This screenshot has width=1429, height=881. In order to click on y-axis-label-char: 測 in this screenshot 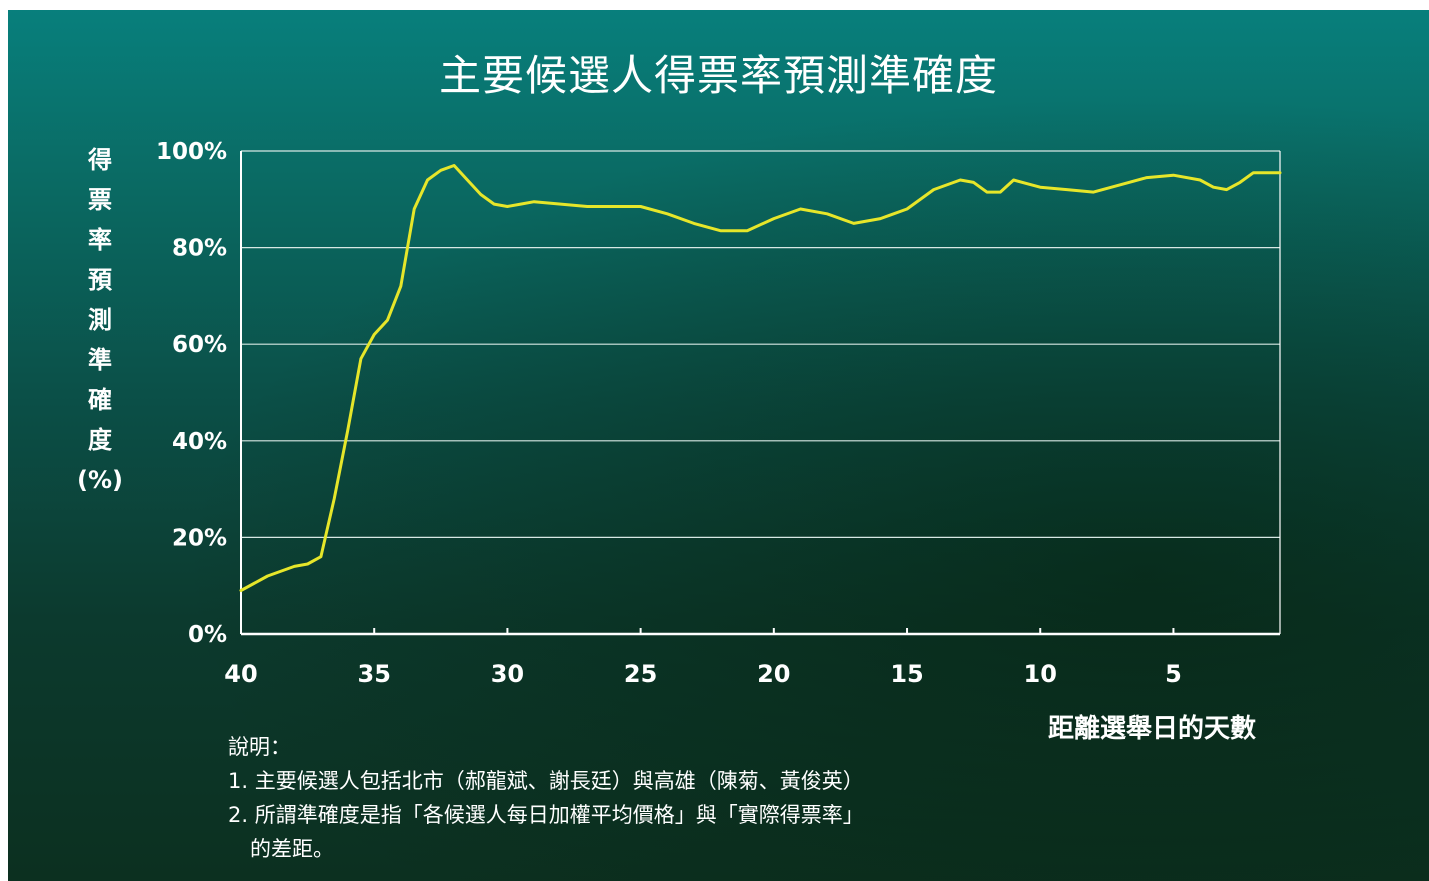, I will do `click(100, 320)`.